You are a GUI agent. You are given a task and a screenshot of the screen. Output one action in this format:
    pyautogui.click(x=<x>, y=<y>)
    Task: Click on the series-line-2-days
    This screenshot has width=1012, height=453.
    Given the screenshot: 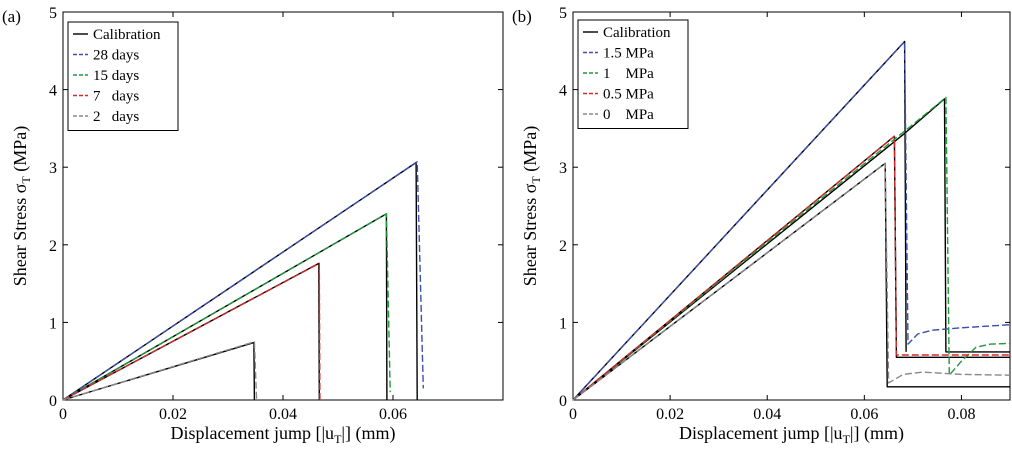 What is the action you would take?
    pyautogui.click(x=160, y=371)
    